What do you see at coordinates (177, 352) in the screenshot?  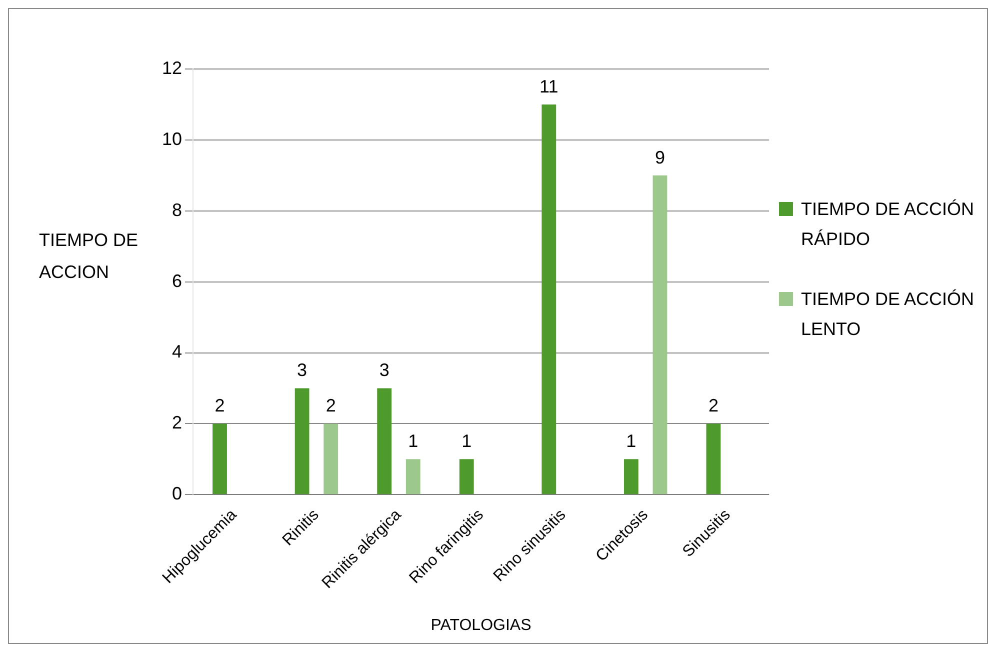 I see `y-tick-label: 4` at bounding box center [177, 352].